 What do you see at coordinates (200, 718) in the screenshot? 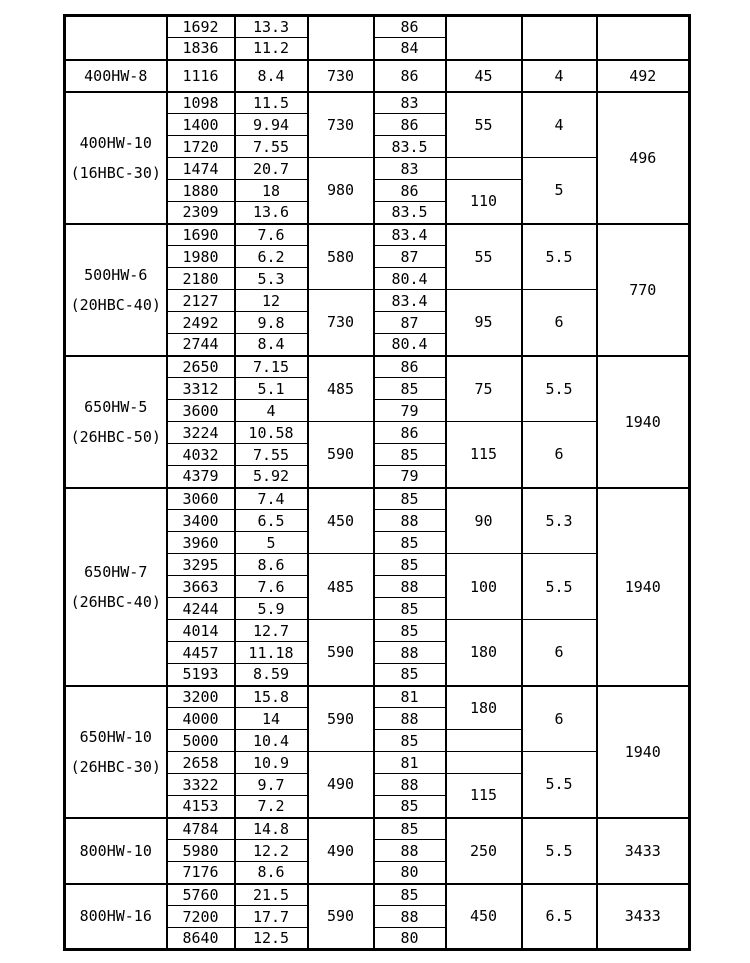
I see `flow-cell: 4000` at bounding box center [200, 718].